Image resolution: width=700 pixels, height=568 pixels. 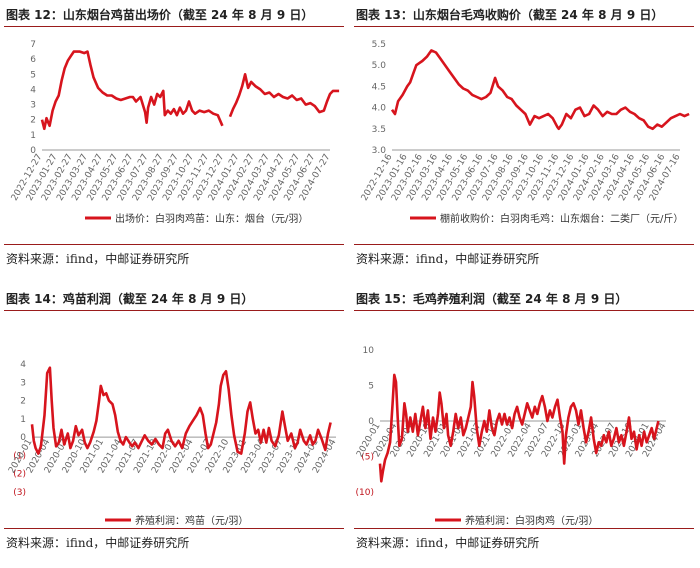 What do you see at coordinates (369, 351) in the screenshot?
I see `y-tick-label: 10` at bounding box center [369, 351].